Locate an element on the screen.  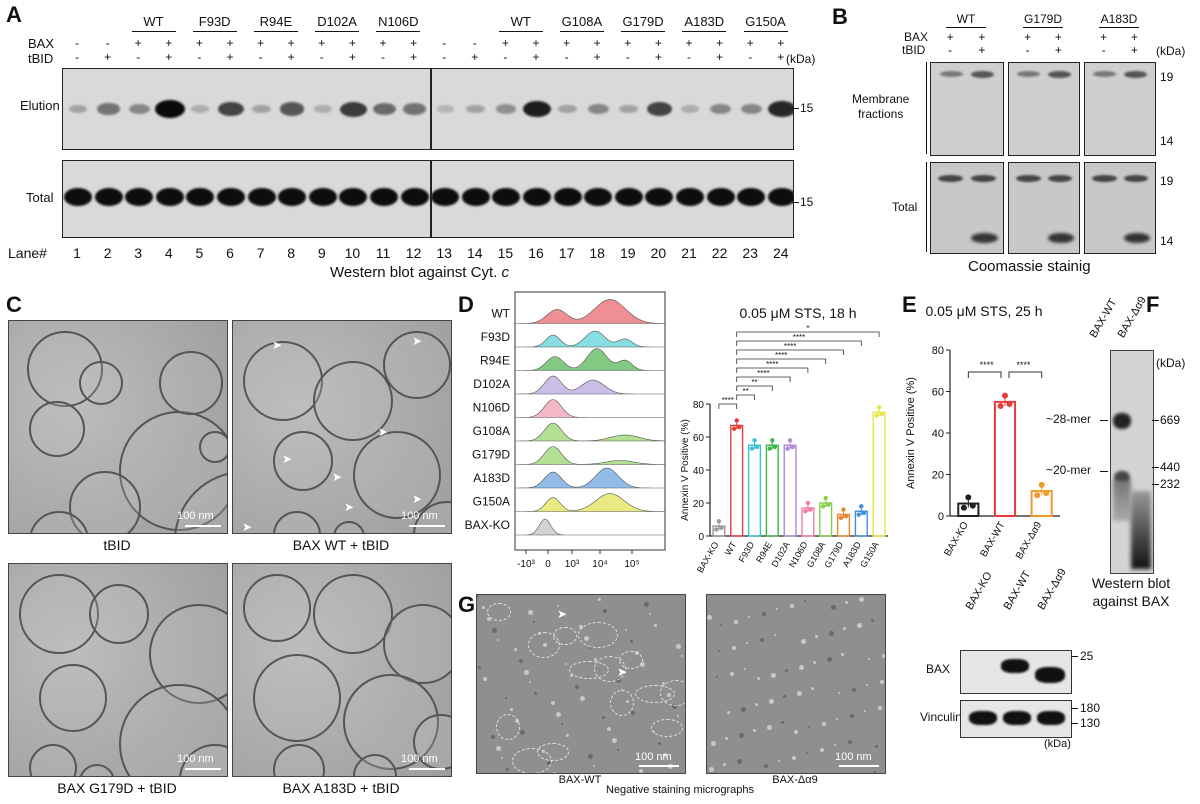
lane-number: 22 is located at coordinates (719, 253).